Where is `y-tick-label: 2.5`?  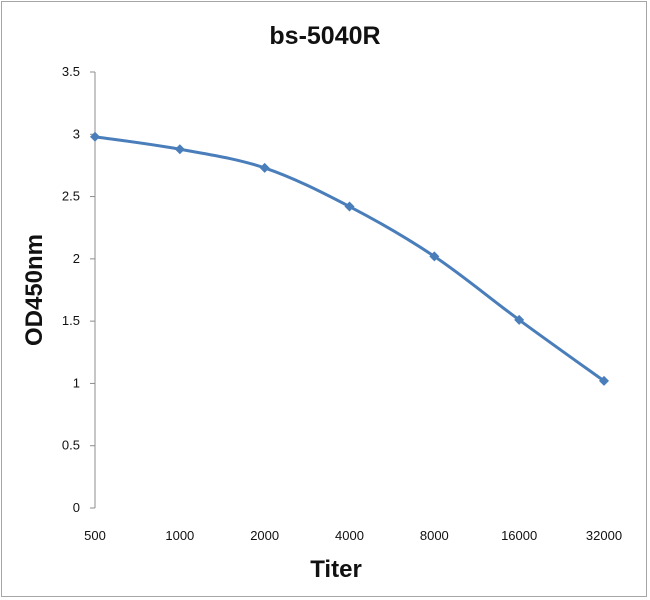 y-tick-label: 2.5 is located at coordinates (71, 196).